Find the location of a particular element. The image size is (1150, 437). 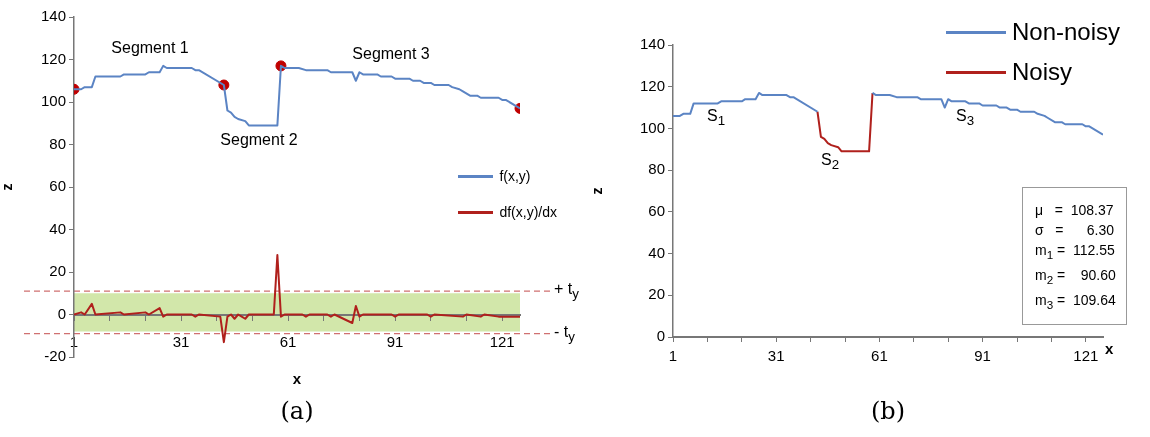

annotation: Segment 2 is located at coordinates (259, 139).